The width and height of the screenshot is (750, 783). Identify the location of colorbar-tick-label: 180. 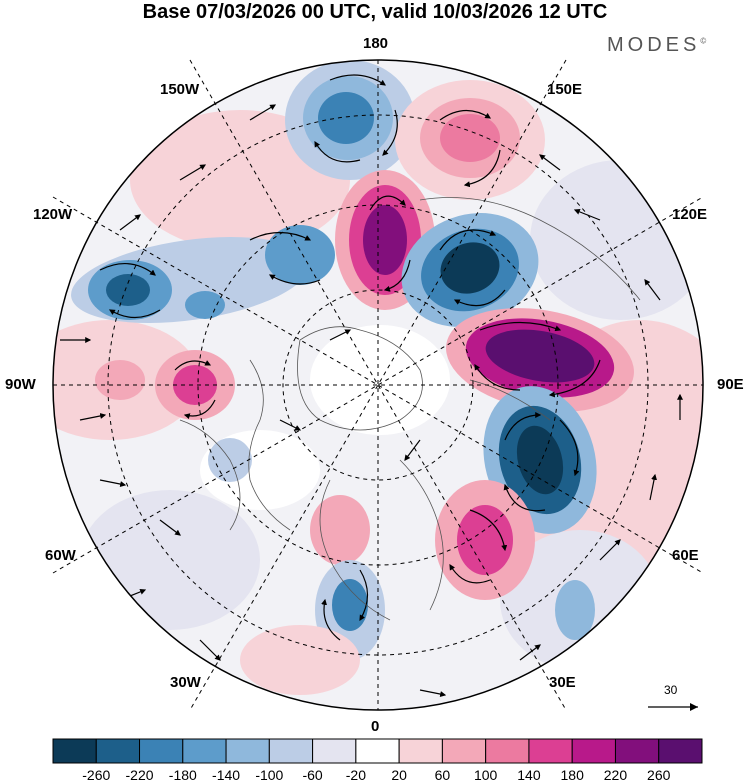
(572, 775).